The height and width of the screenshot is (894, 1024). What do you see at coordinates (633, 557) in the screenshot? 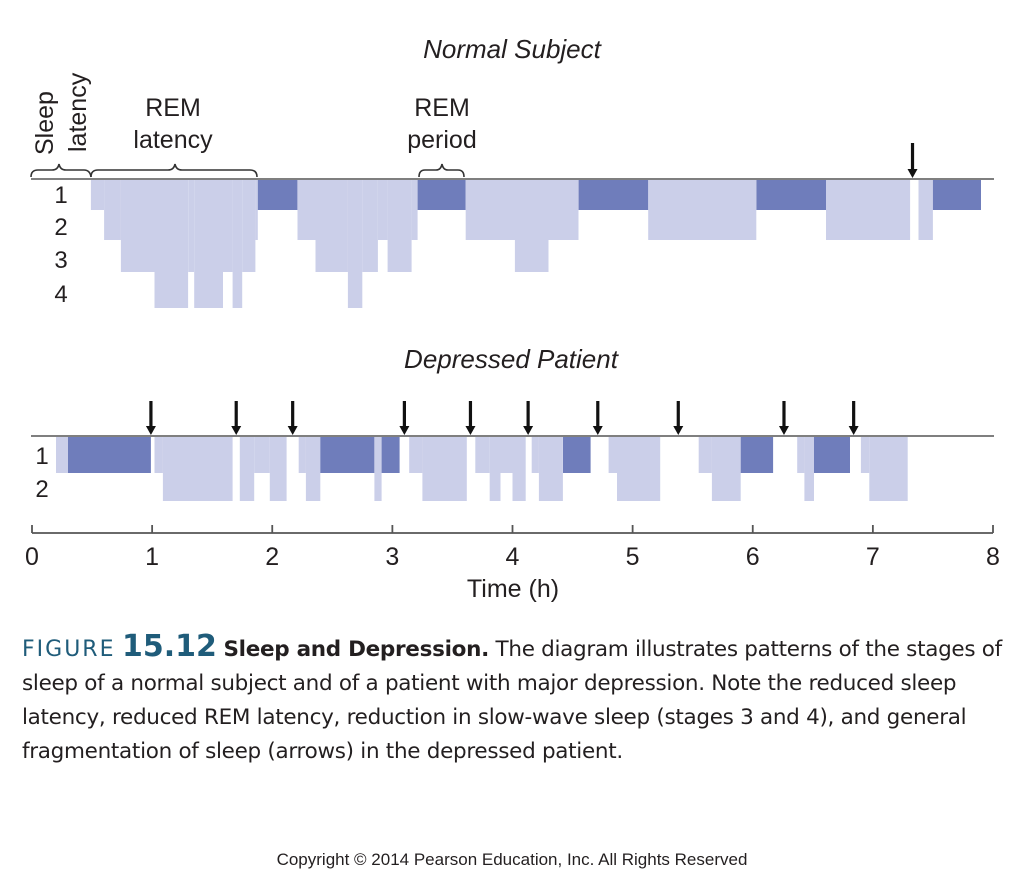
I see `x-tick-label: 5` at bounding box center [633, 557].